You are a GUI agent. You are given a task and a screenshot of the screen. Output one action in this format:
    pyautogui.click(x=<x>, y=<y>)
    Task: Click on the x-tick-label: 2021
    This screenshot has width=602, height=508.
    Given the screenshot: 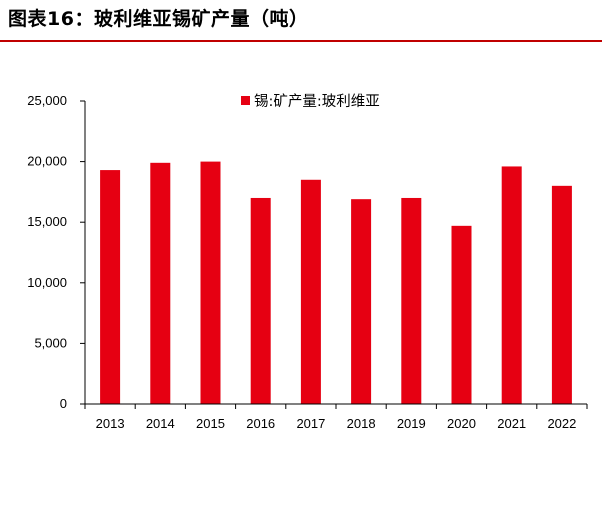 What is the action you would take?
    pyautogui.click(x=511, y=423)
    